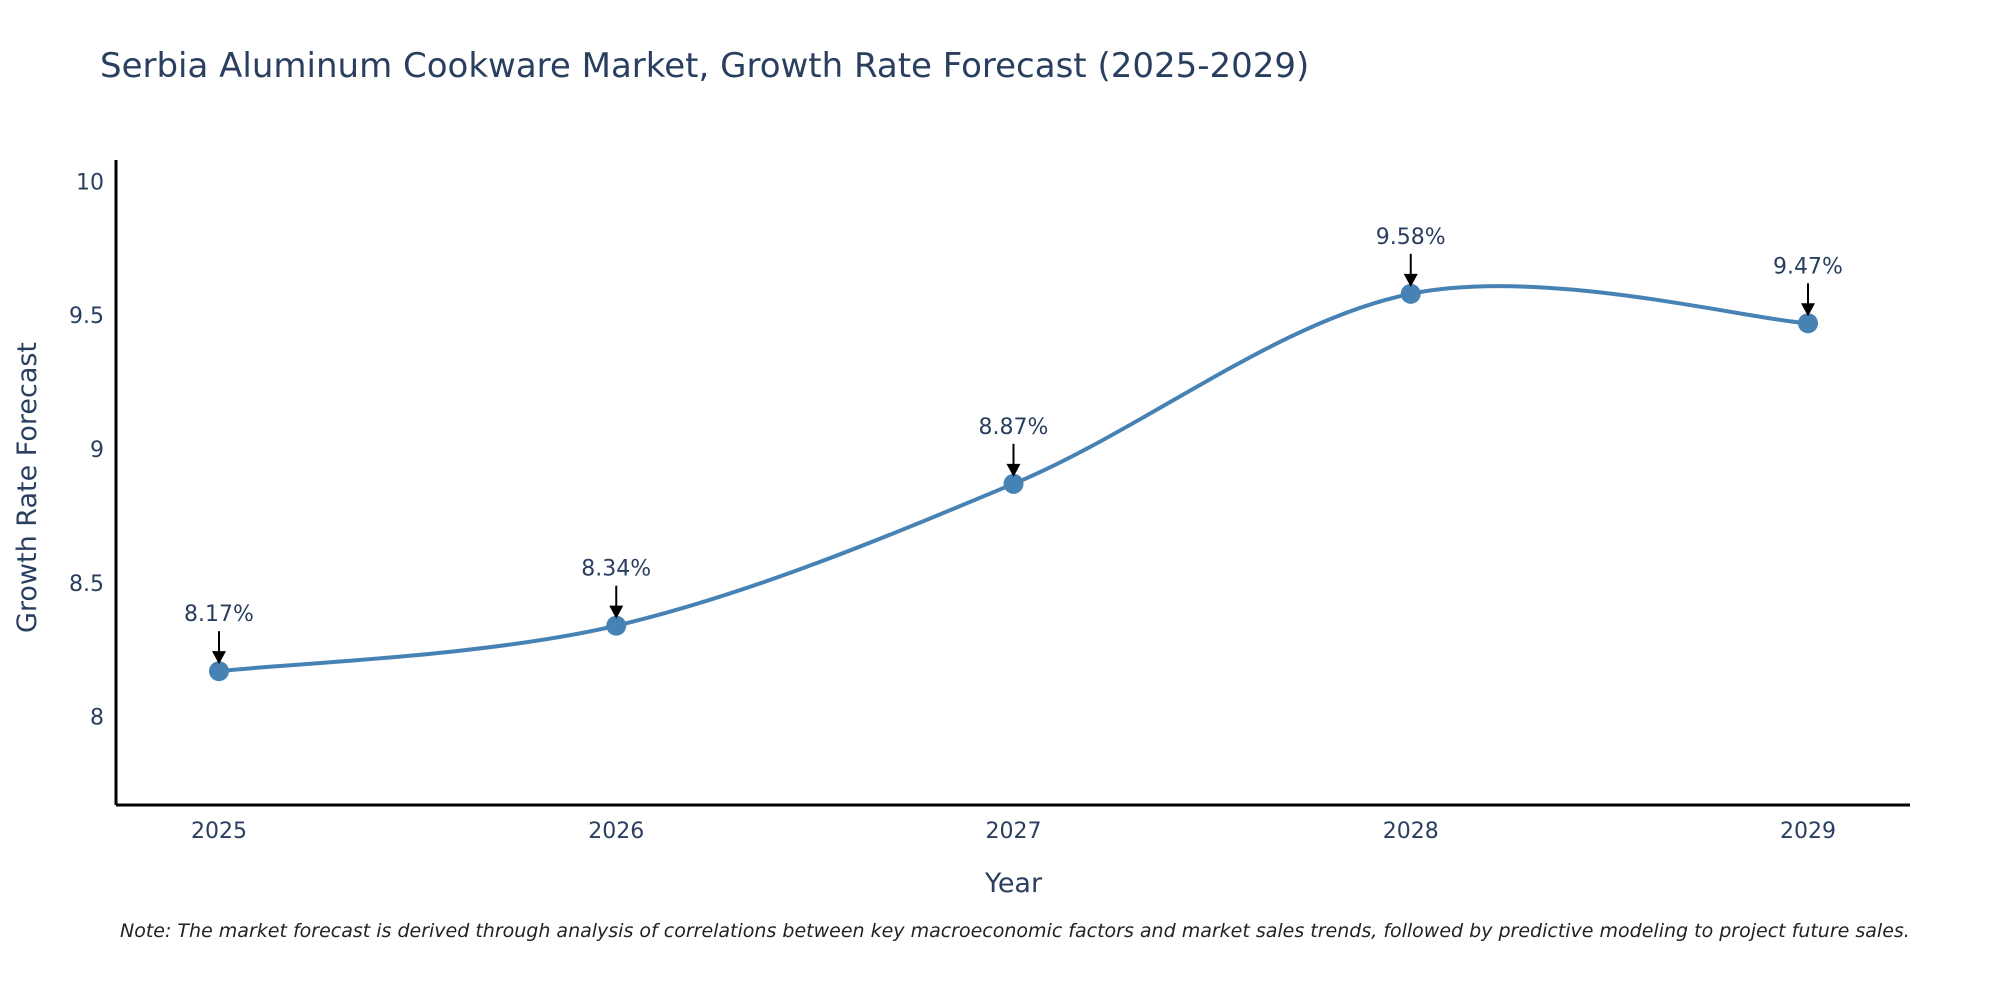  I want to click on x-tick-label: 2028, so click(1411, 831).